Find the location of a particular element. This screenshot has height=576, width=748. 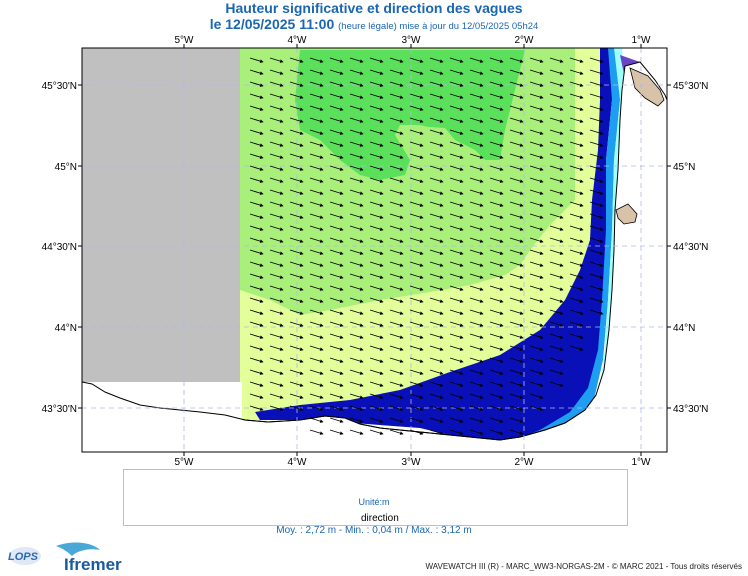

lon-label-top: 2°W is located at coordinates (525, 40).